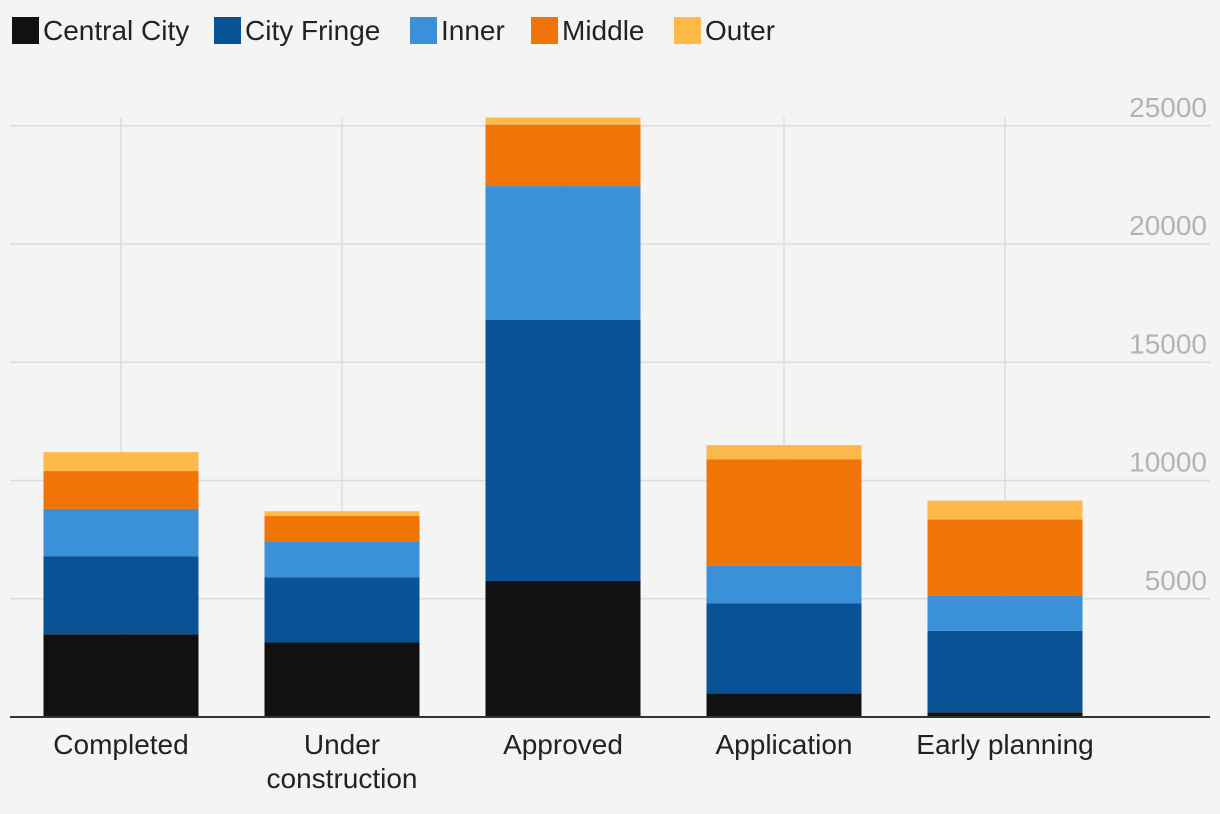 The width and height of the screenshot is (1220, 814). I want to click on legend-swatch-central-city, so click(25, 30).